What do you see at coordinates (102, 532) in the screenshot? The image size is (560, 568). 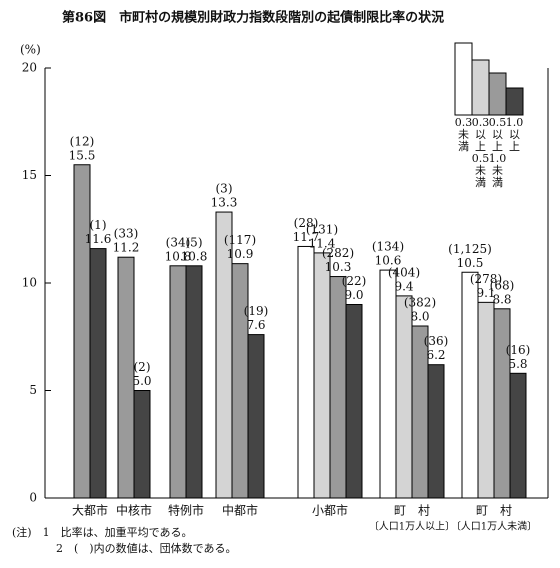 I see `note: (注) 1 比率は、加重平均である。` at bounding box center [102, 532].